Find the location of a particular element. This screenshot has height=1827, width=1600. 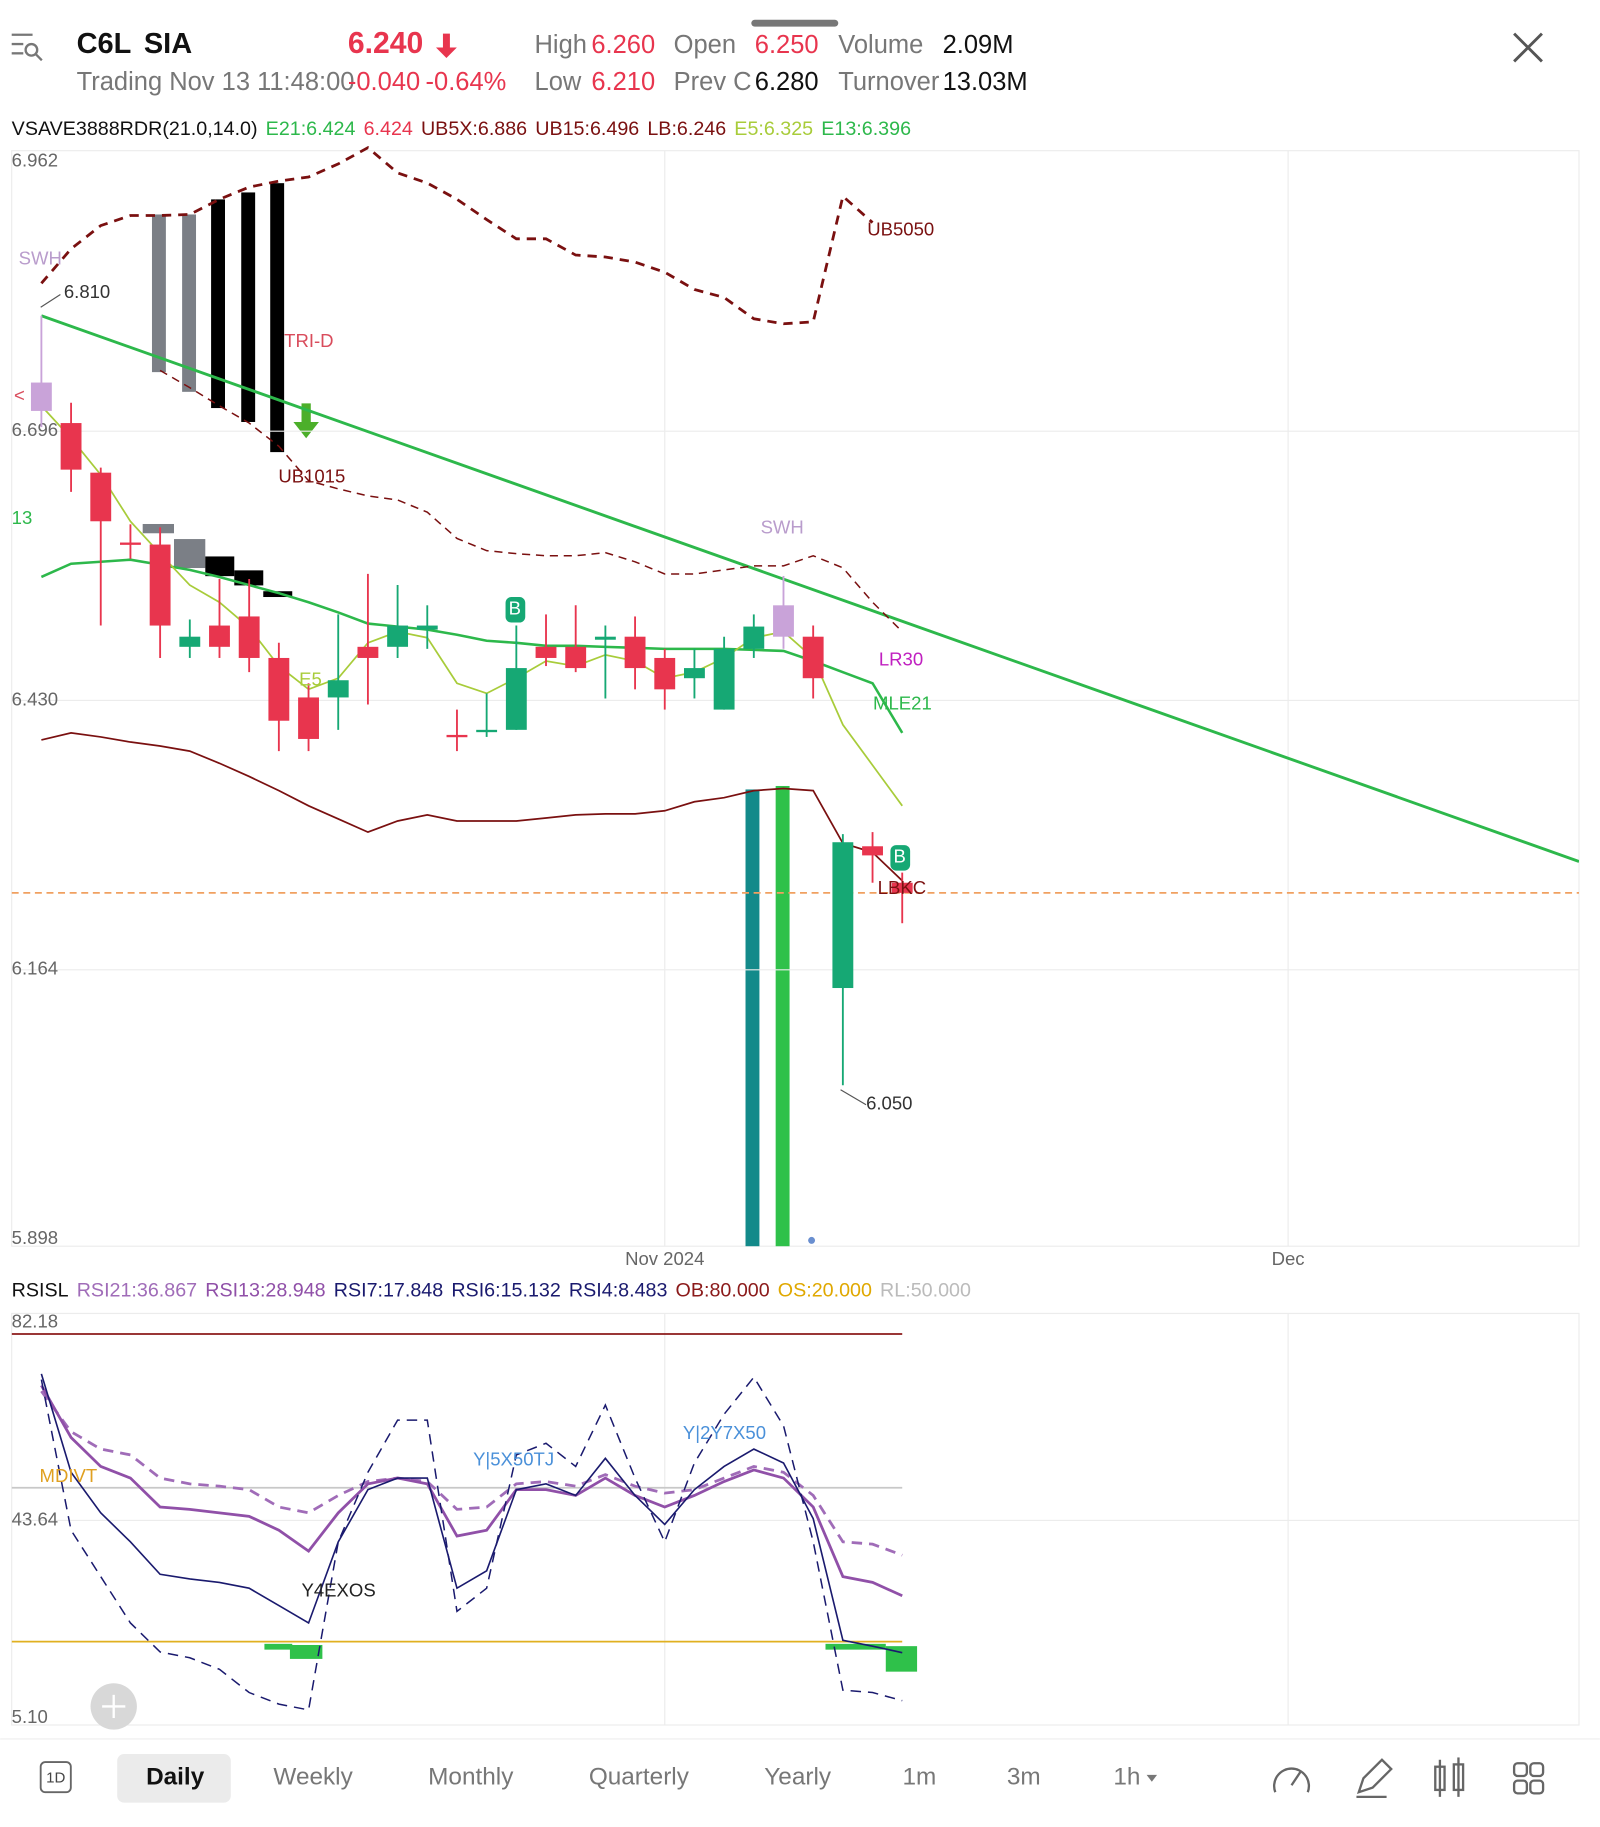

annotation: 6.050 is located at coordinates (889, 1103).